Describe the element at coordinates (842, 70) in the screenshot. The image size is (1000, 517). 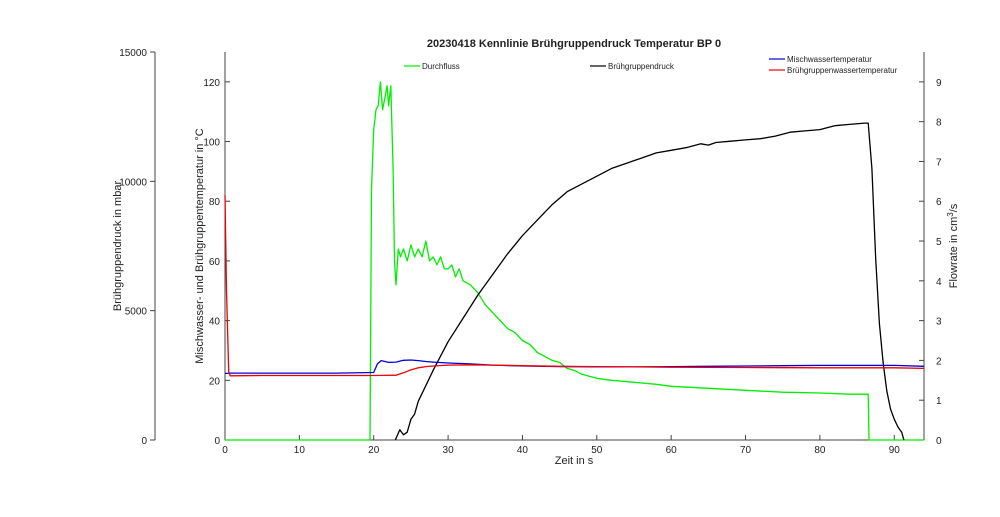
I see `legend-label-bruehgruppenwassertemperatur: Brühgruppenwassertemperatur` at that location.